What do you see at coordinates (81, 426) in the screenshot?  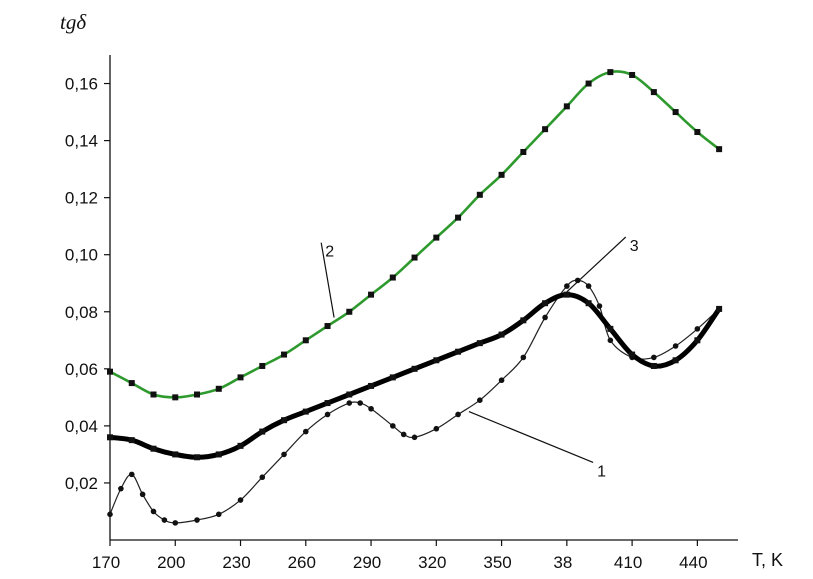 I see `y-tick-label: 0,04` at bounding box center [81, 426].